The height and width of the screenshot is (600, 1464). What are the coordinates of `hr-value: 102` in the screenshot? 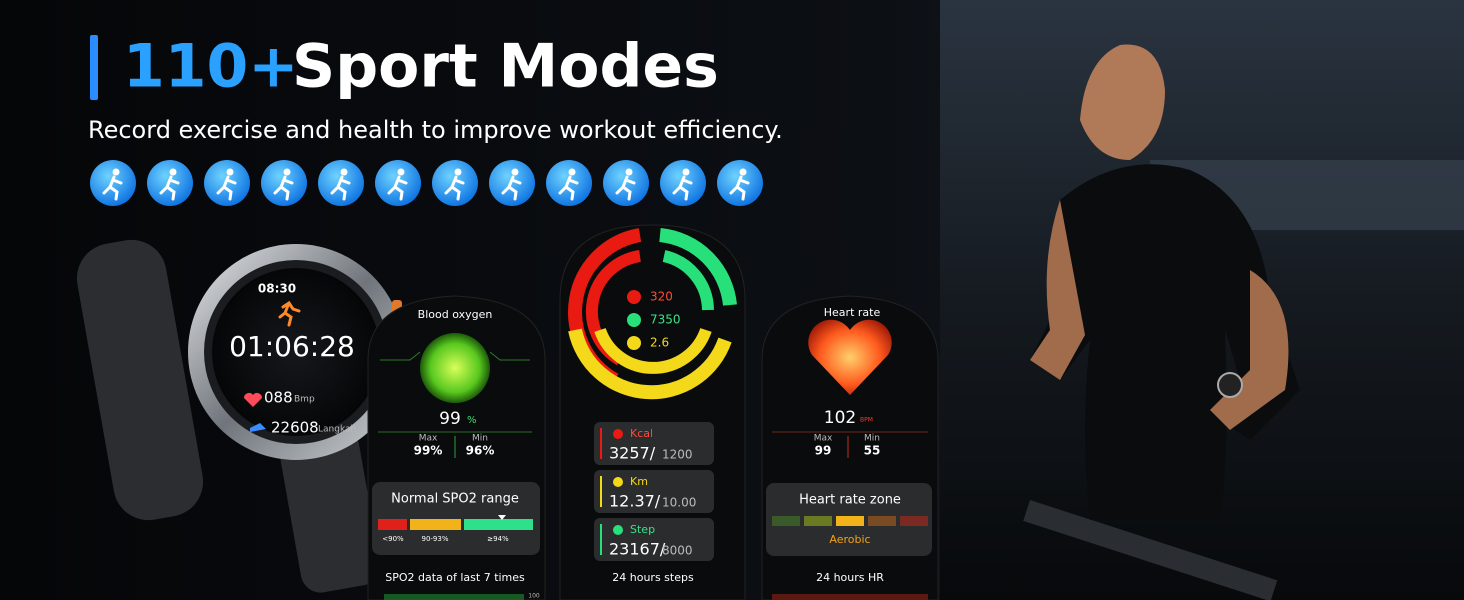 It's located at (840, 418).